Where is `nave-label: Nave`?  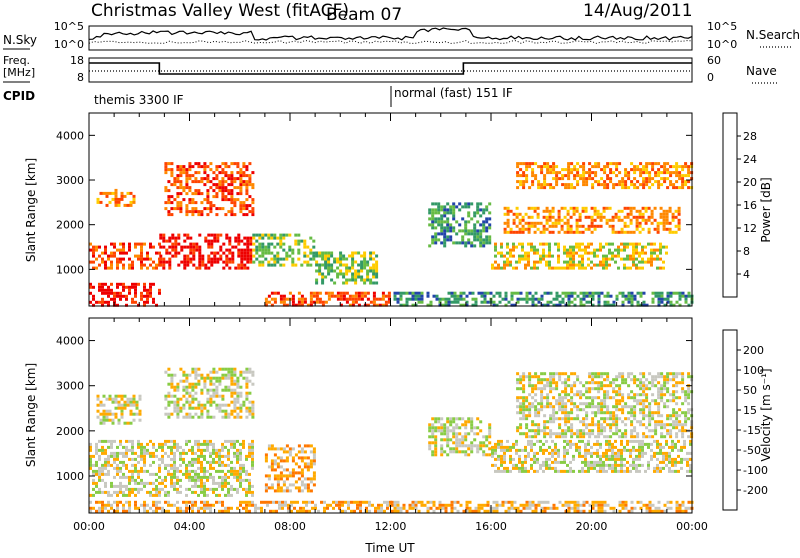
nave-label: Nave is located at coordinates (761, 71).